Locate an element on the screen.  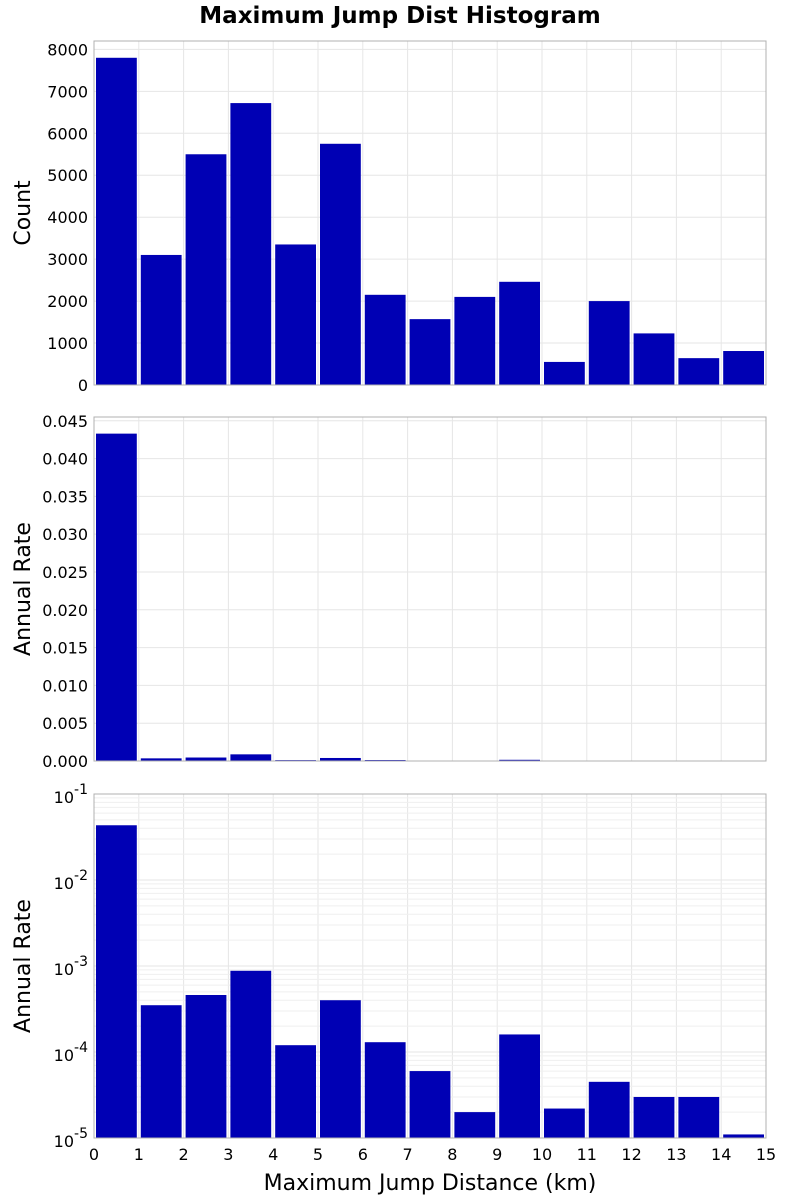
x-tick-label: 0 is located at coordinates (94, 1154).